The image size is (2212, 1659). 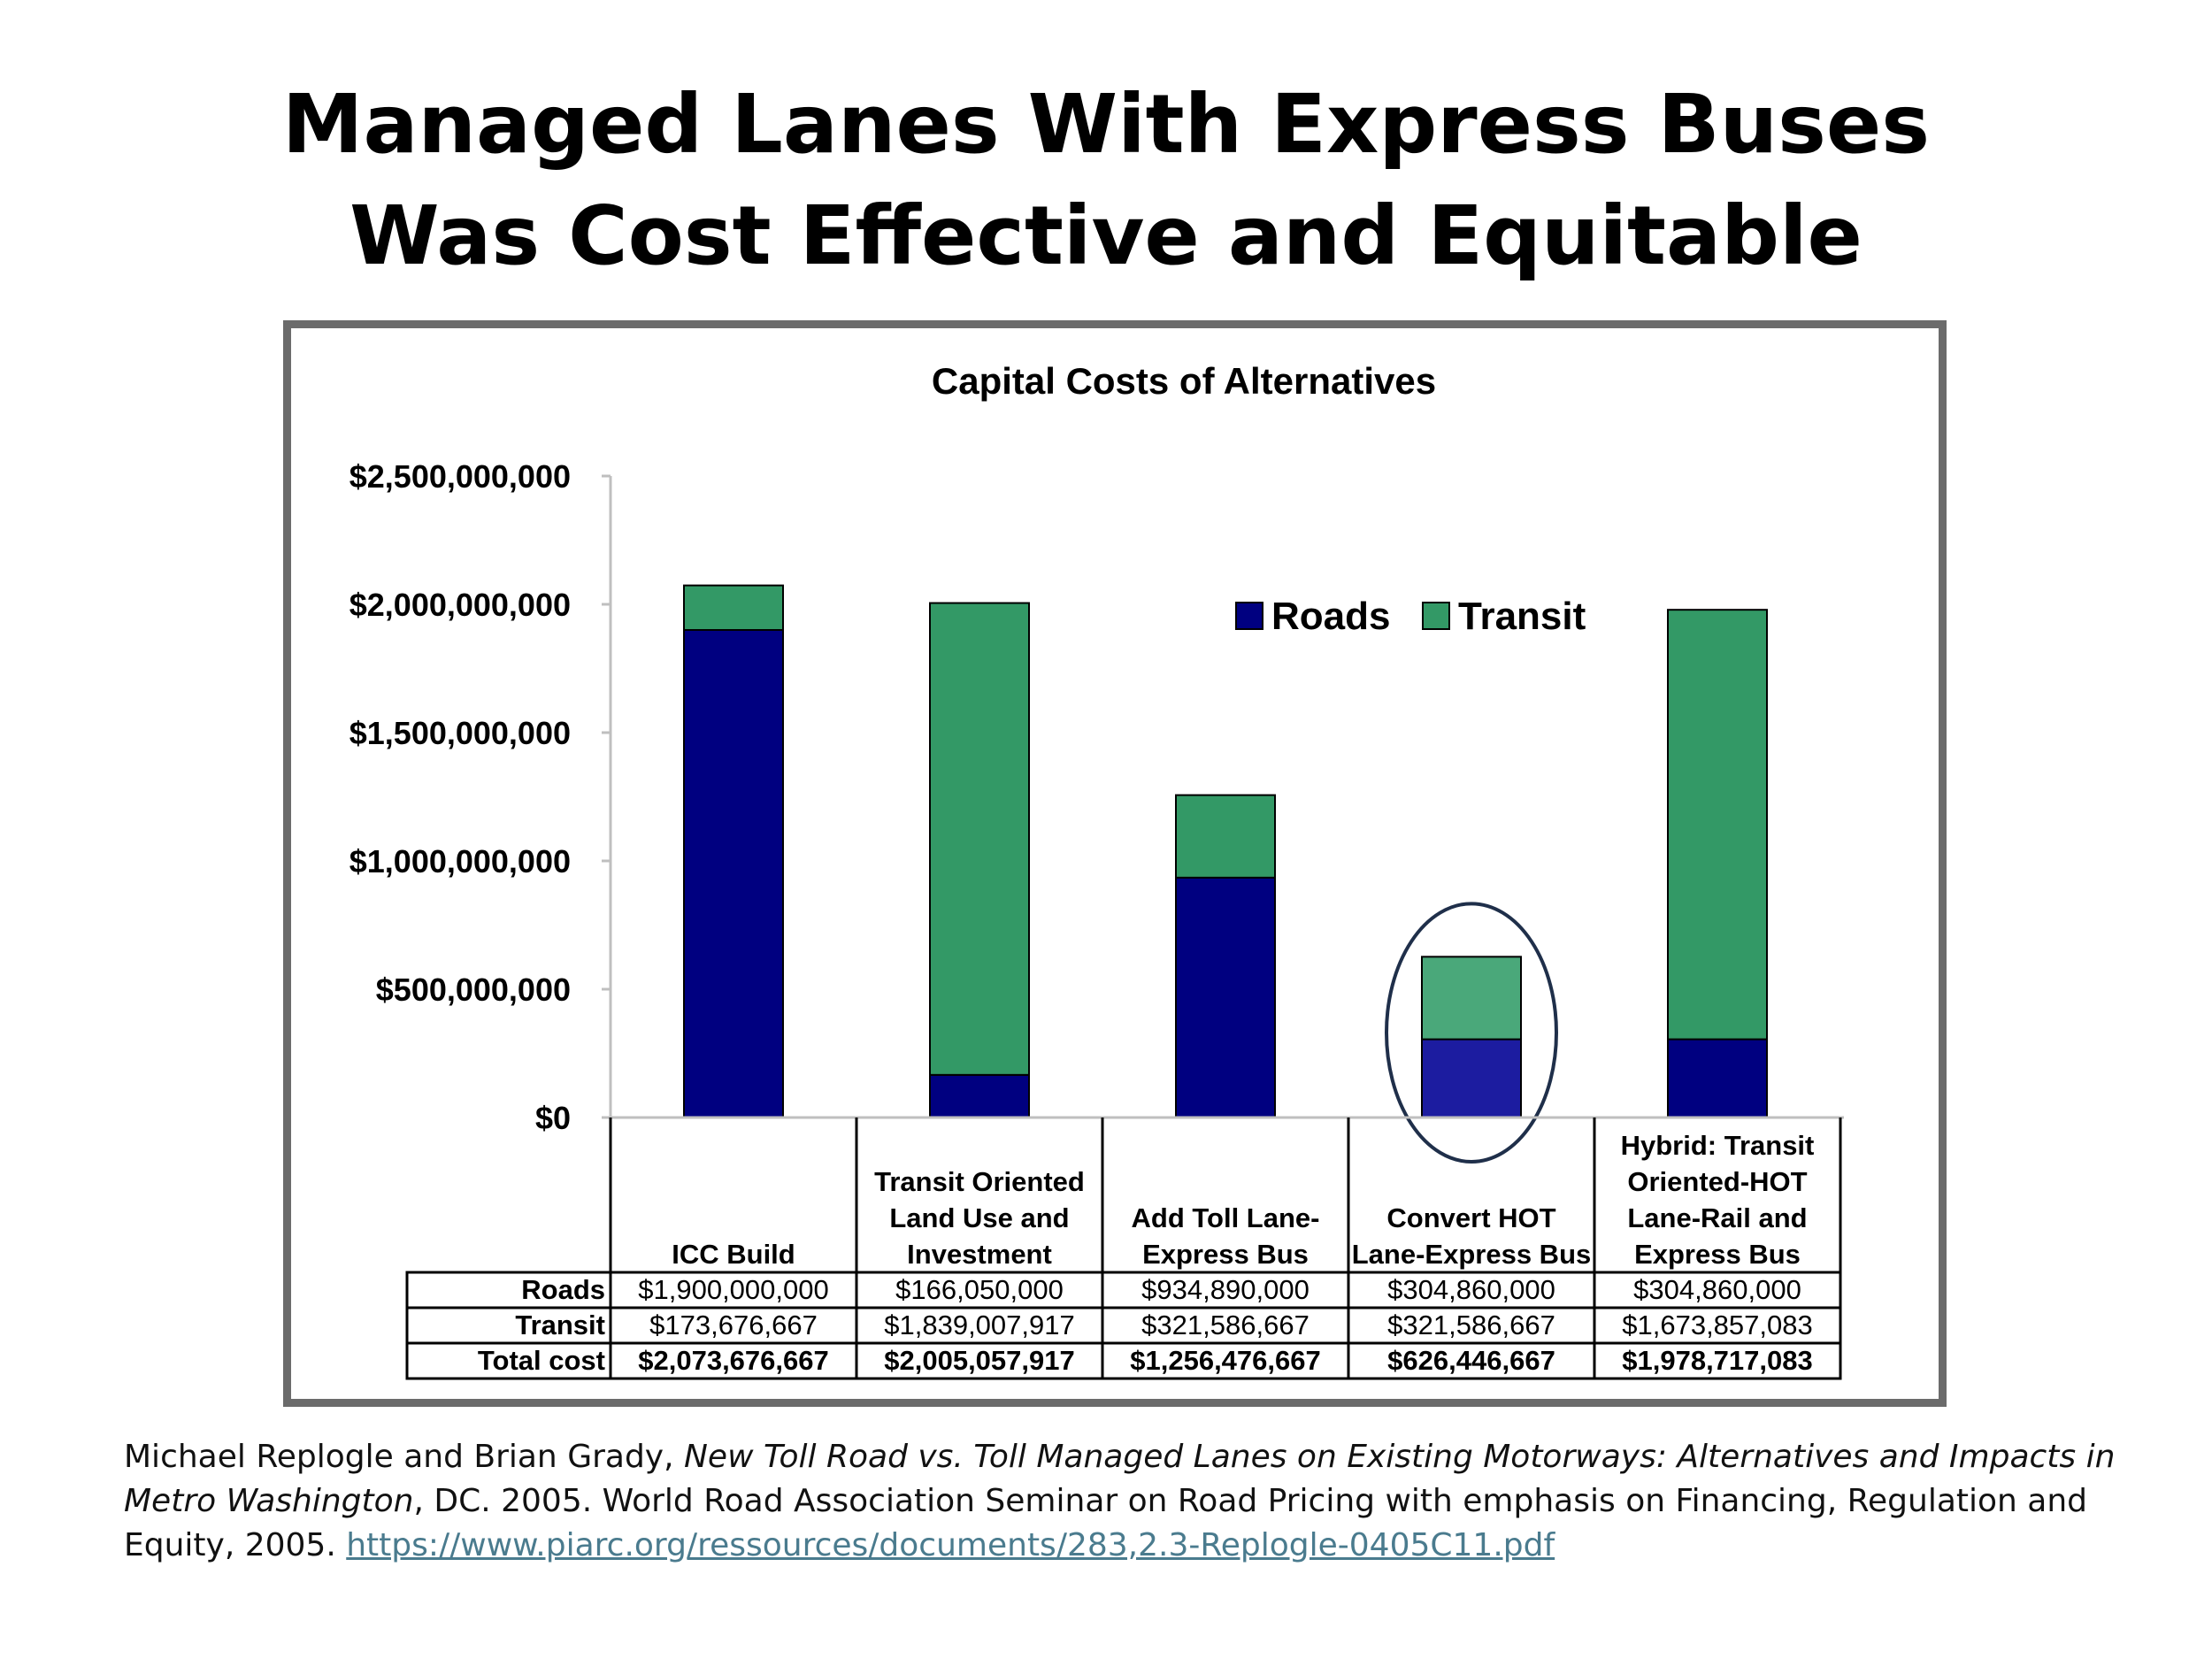 What do you see at coordinates (980, 1254) in the screenshot?
I see `category-label: Investment` at bounding box center [980, 1254].